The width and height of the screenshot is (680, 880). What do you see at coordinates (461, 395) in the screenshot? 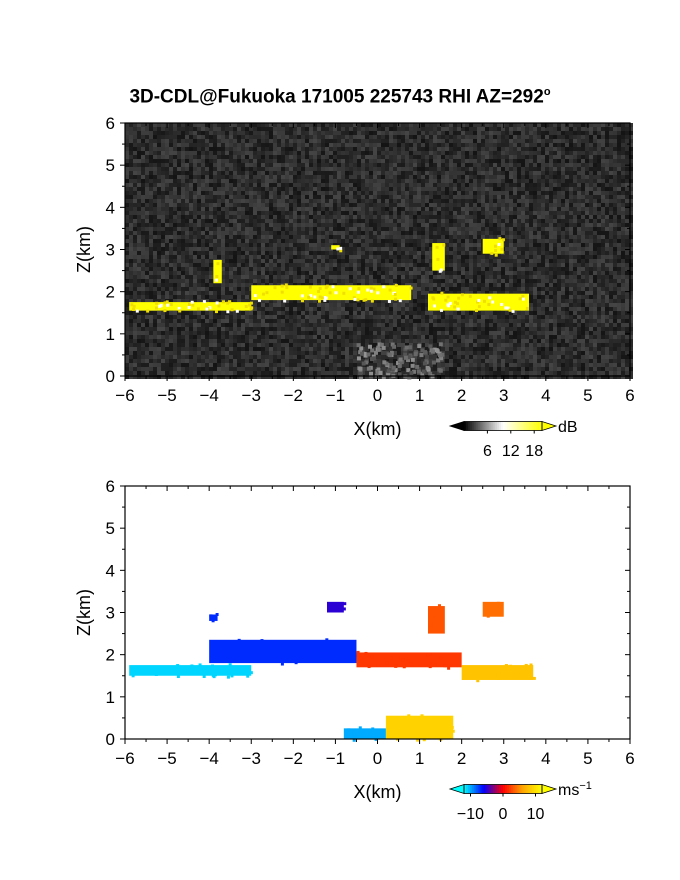
I see `x-tick-label: 2` at bounding box center [461, 395].